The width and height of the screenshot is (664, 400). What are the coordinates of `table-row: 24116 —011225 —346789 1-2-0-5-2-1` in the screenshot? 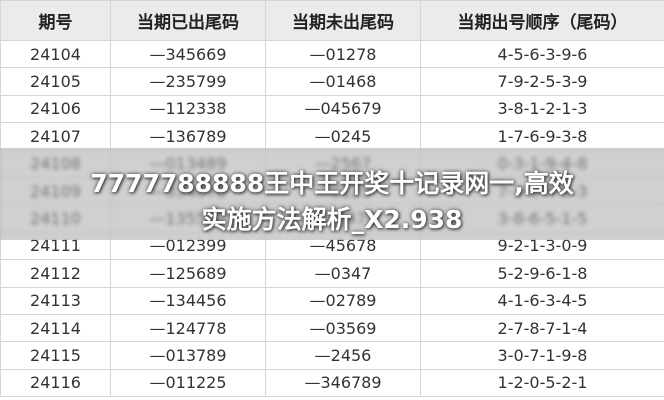 It's located at (332, 383).